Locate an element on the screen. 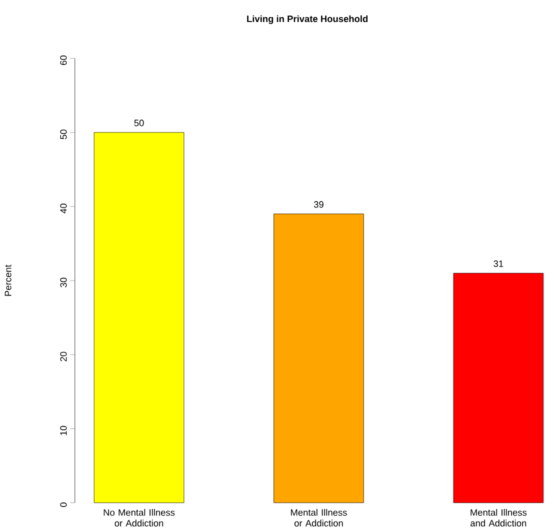 Image resolution: width=555 pixels, height=530 pixels. y-tick-label: 10 is located at coordinates (63, 431).